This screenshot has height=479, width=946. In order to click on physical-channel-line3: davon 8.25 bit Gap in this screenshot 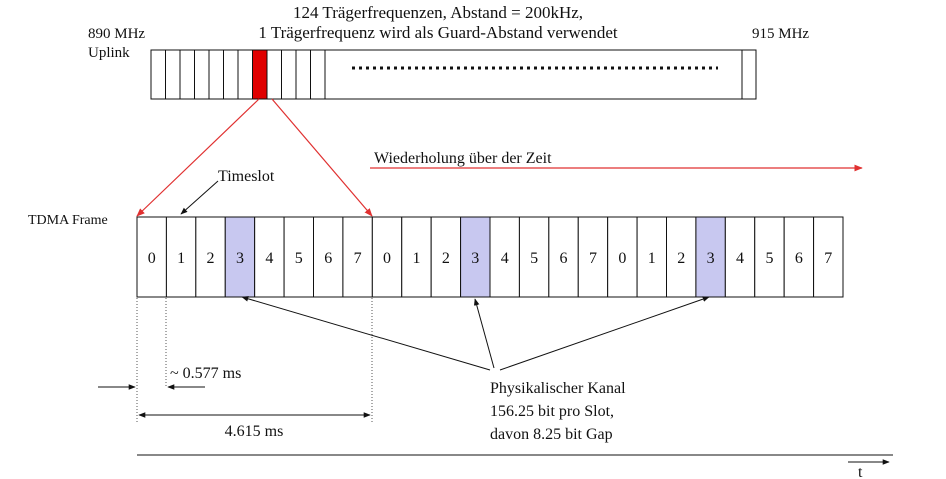, I will do `click(551, 434)`.